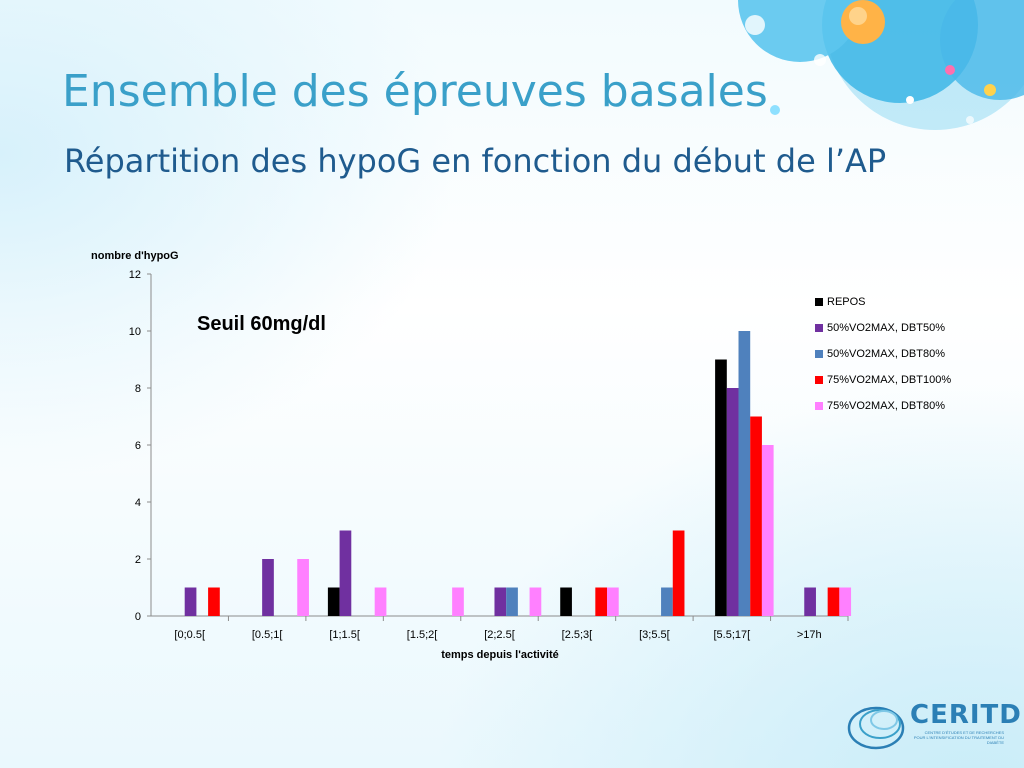  Describe the element at coordinates (135, 332) in the screenshot. I see `y-tick-label: 10` at that location.